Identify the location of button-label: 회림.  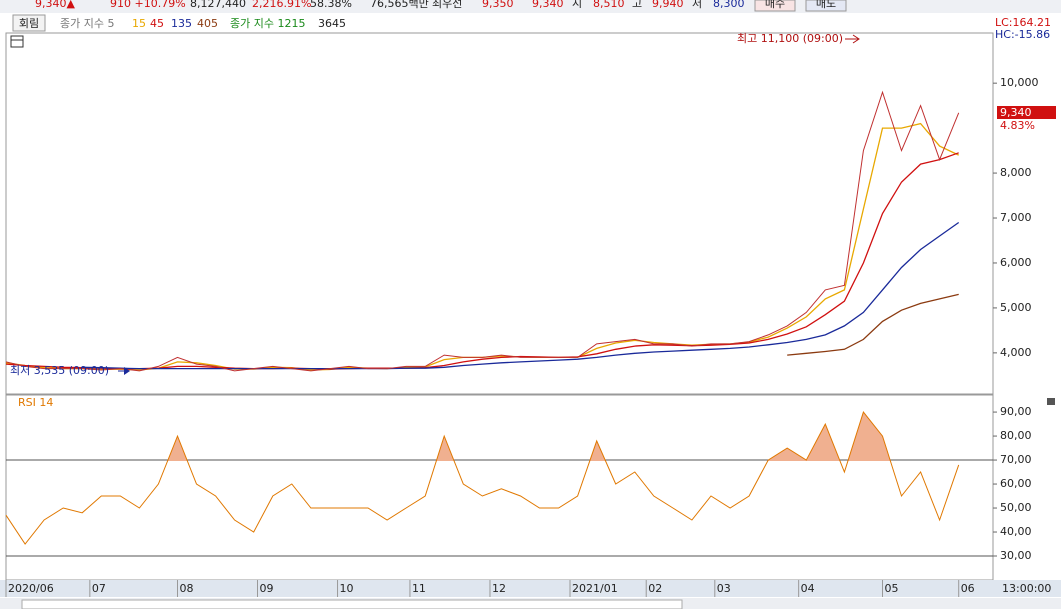
(29, 23).